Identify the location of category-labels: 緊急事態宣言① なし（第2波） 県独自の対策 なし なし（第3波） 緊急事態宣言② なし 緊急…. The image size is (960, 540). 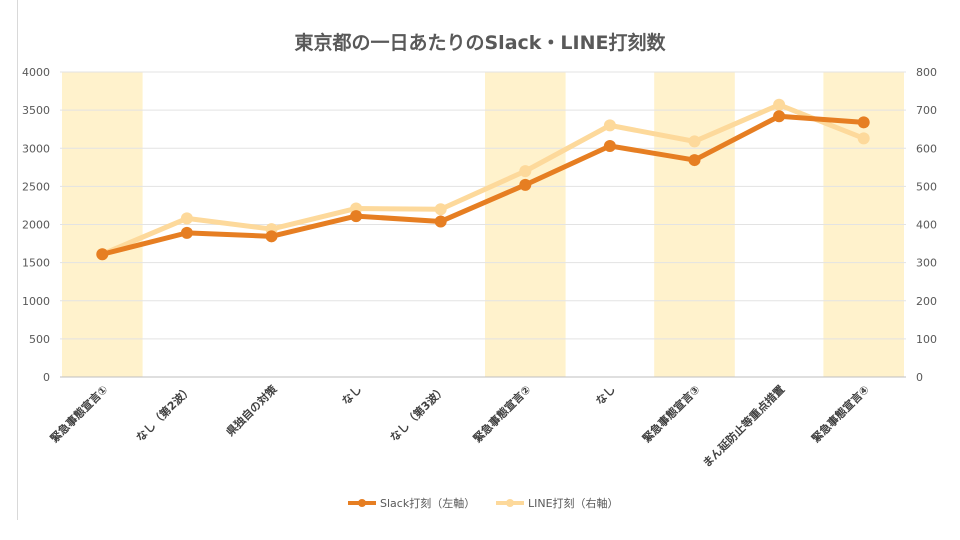
(459, 426).